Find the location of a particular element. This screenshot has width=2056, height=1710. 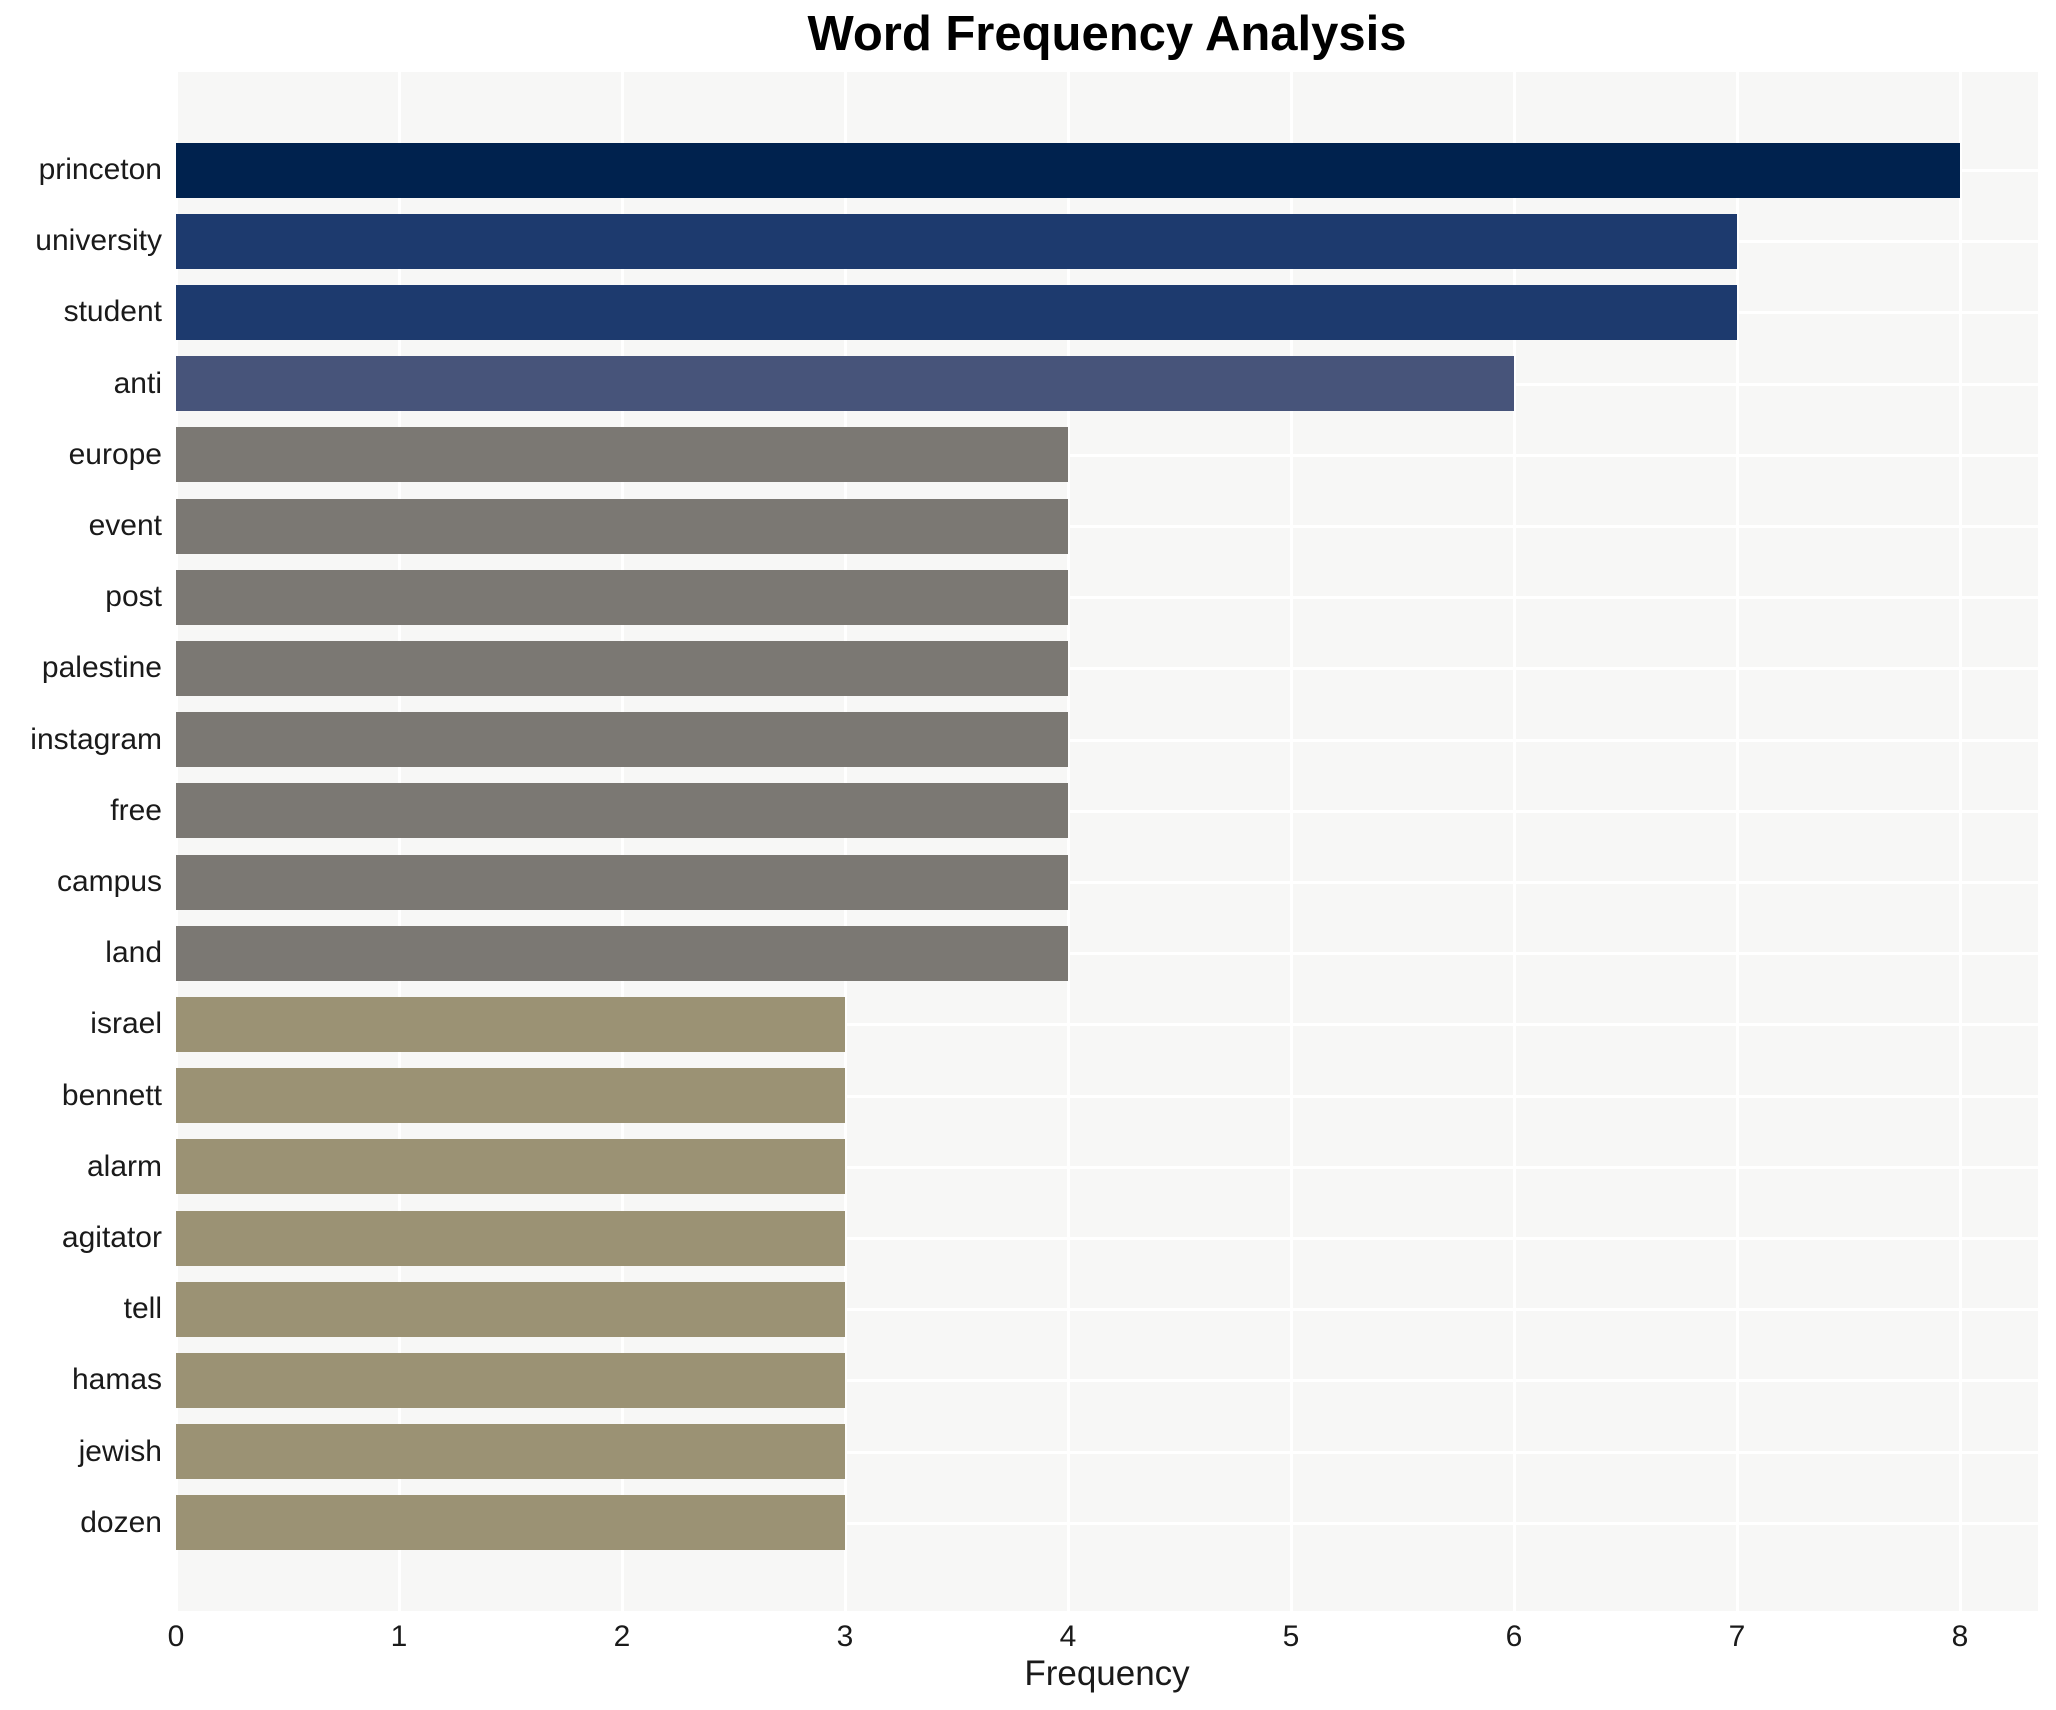

y-axis-label-anti: anti is located at coordinates (137, 383).